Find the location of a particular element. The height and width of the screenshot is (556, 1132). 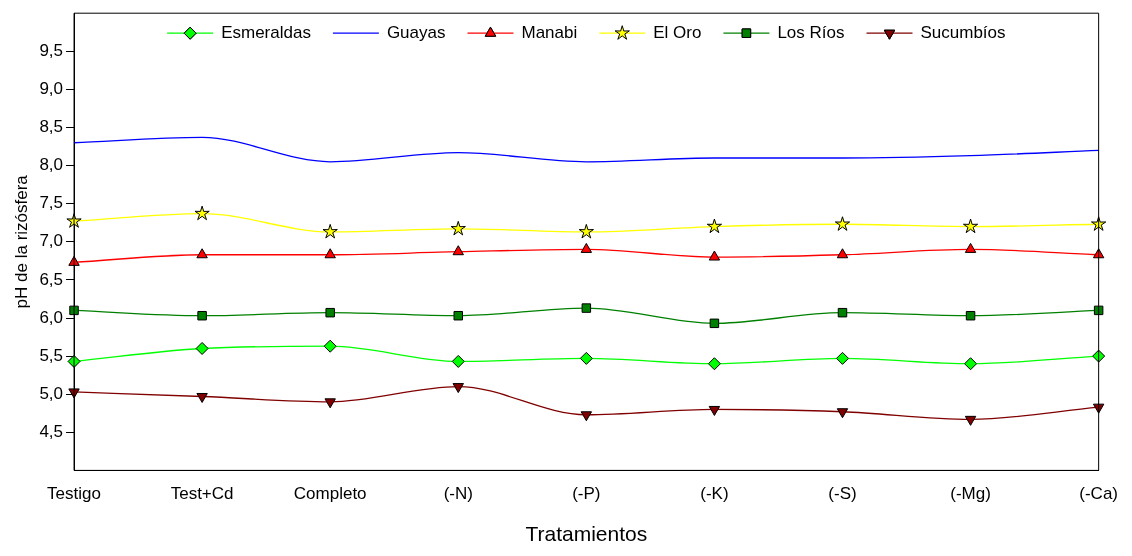

y-tick-label: 7,5 is located at coordinates (51, 203).